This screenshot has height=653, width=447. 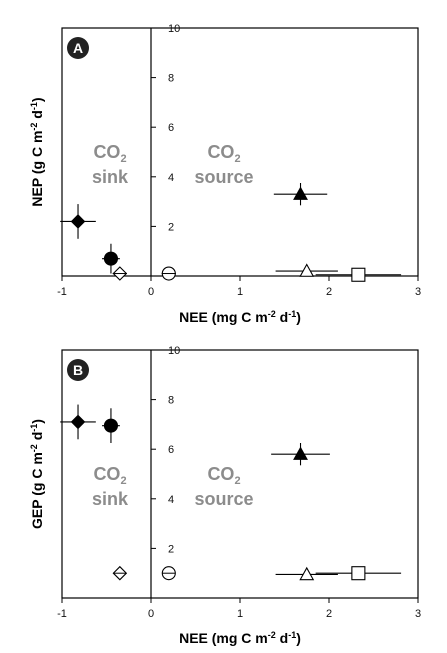 What do you see at coordinates (37, 490) in the screenshot?
I see `y-axis-title-pre: GEP (g C m` at bounding box center [37, 490].